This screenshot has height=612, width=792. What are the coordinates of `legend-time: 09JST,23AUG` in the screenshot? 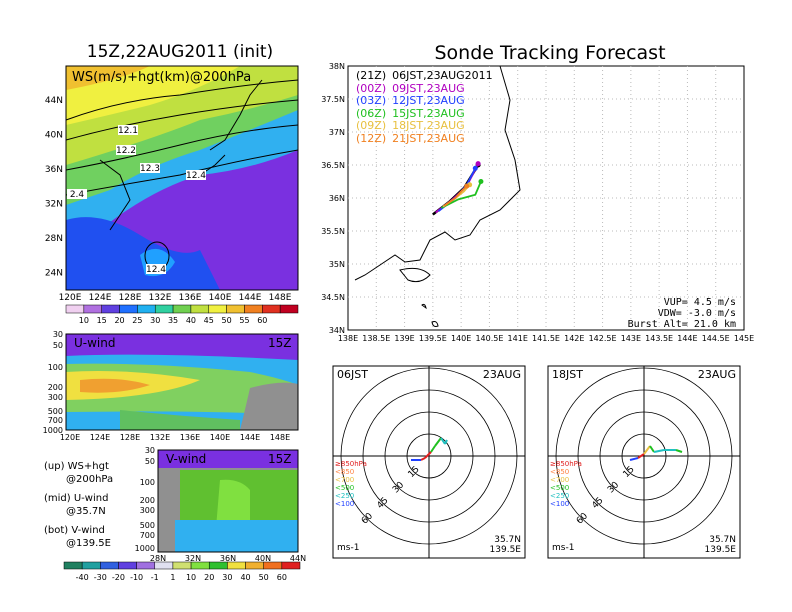 It's located at (428, 88).